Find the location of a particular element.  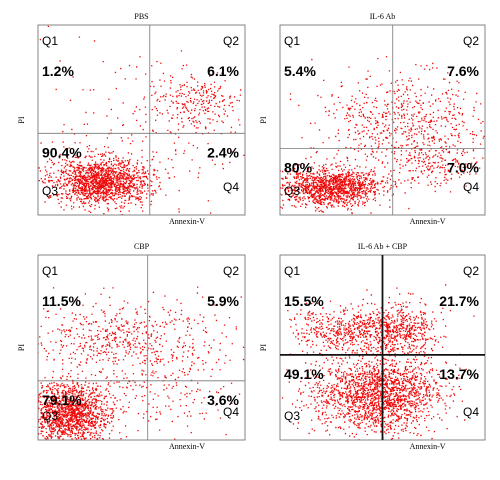

quadrant-percent: 90.4% is located at coordinates (62, 152).